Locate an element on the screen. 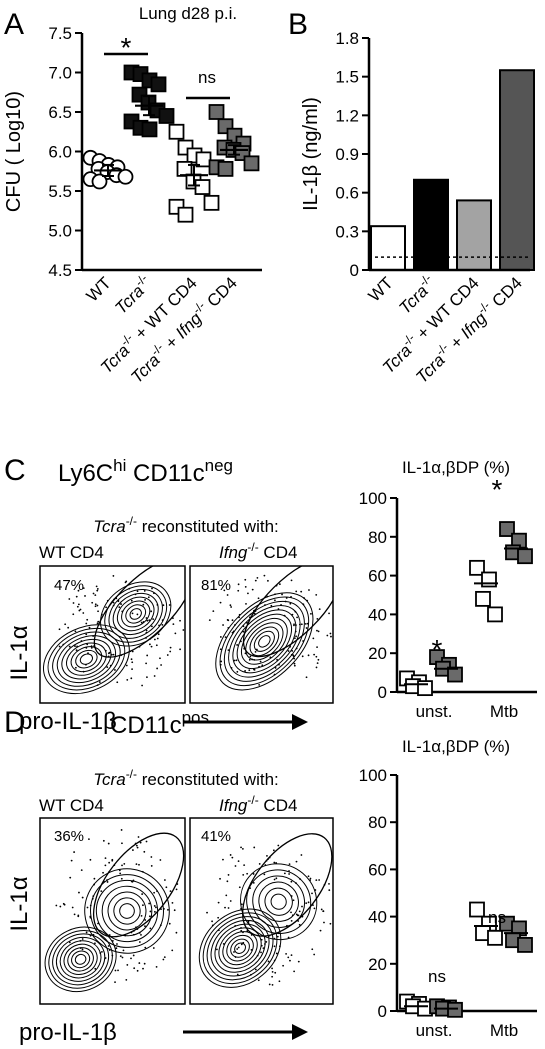 Image resolution: width=545 pixels, height=1049 pixels. panel-a-significance-ns: ns is located at coordinates (207, 77).